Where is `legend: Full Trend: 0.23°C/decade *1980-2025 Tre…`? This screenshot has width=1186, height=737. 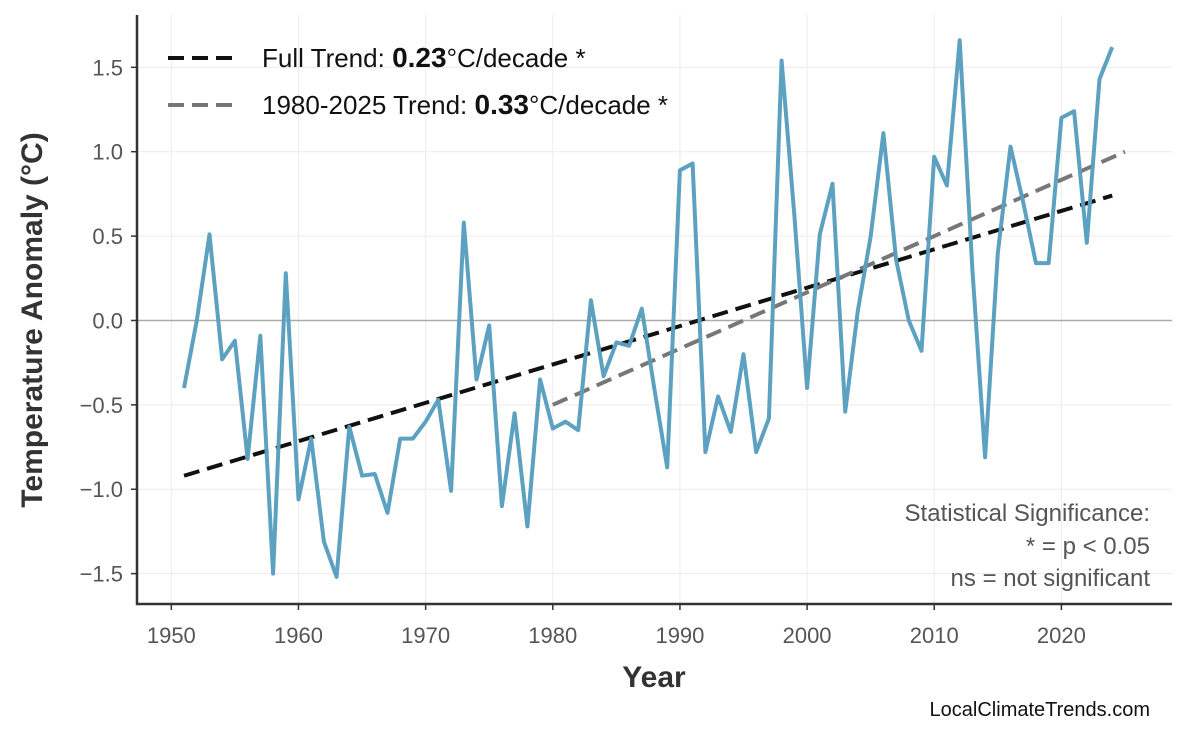 legend: Full Trend: 0.23°C/decade *1980-2025 Tre… is located at coordinates (418, 81).